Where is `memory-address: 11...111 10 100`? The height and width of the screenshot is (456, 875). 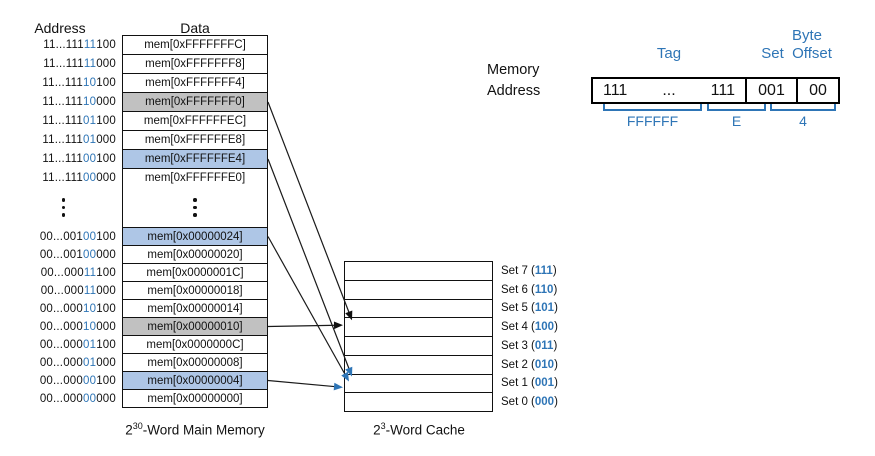 memory-address: 11...111 10 100 is located at coordinates (63, 83).